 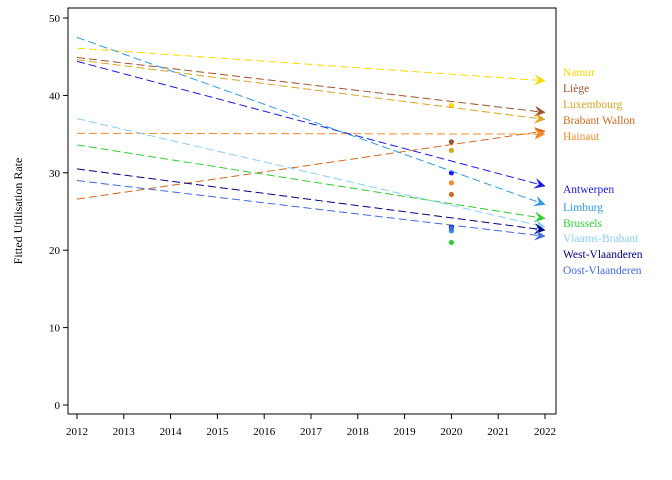 I want to click on y-tick-label: 50, so click(x=55, y=19).